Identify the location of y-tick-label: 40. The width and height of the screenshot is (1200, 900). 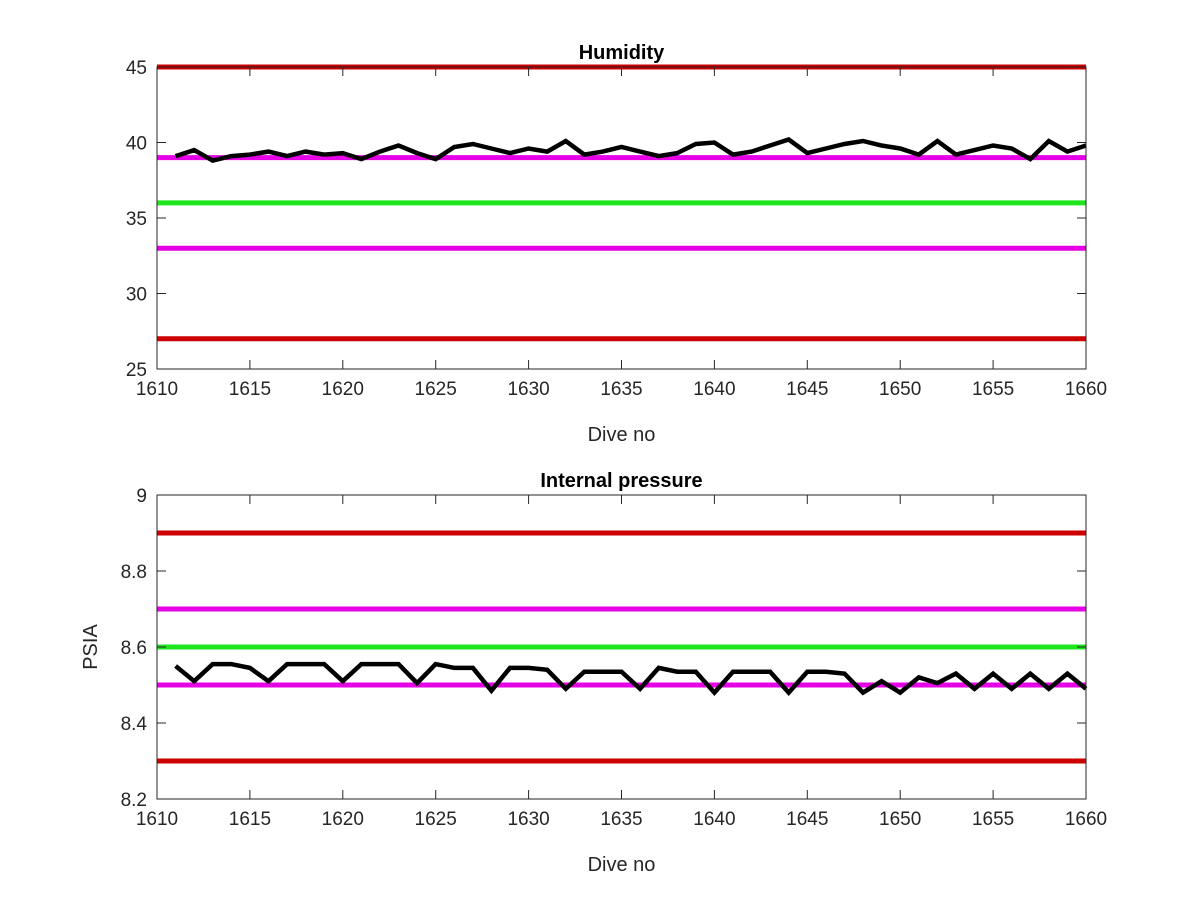
(136, 144).